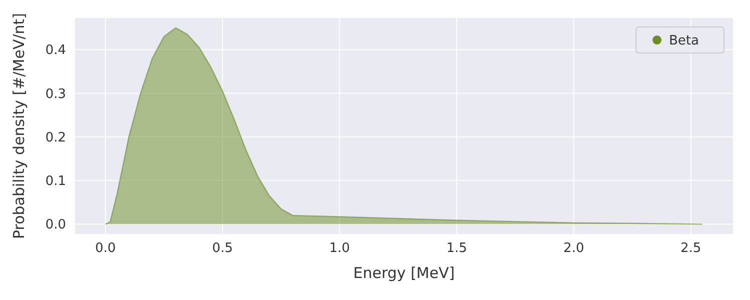  What do you see at coordinates (691, 248) in the screenshot?
I see `x-tick-label: 2.5` at bounding box center [691, 248].